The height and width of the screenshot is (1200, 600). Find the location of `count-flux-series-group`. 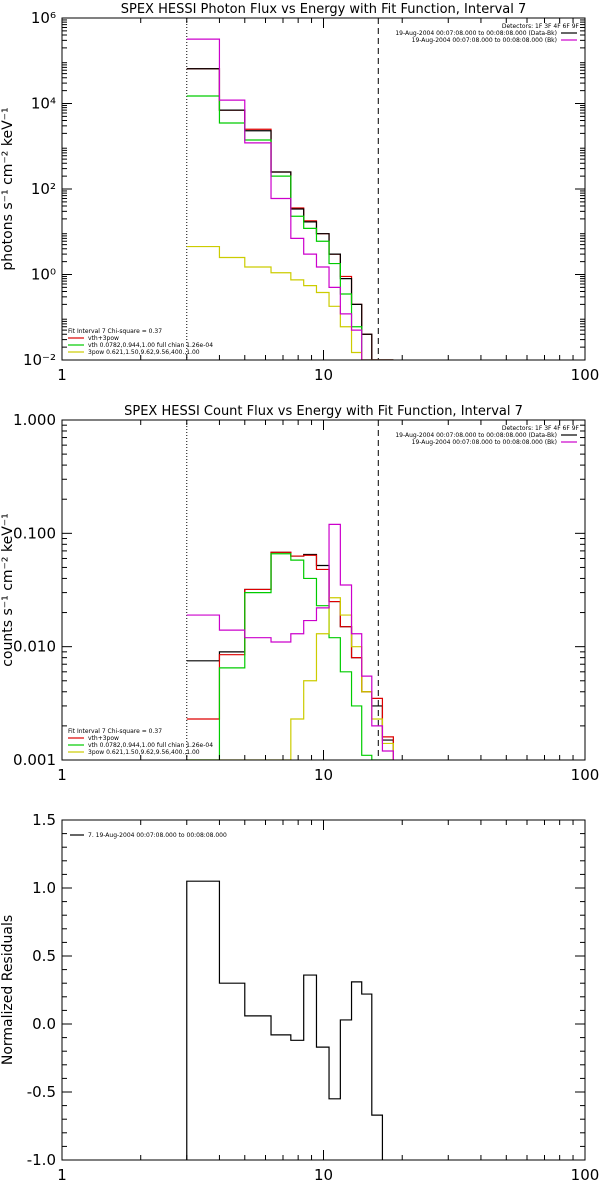

count-flux-series-group is located at coordinates (290, 641).